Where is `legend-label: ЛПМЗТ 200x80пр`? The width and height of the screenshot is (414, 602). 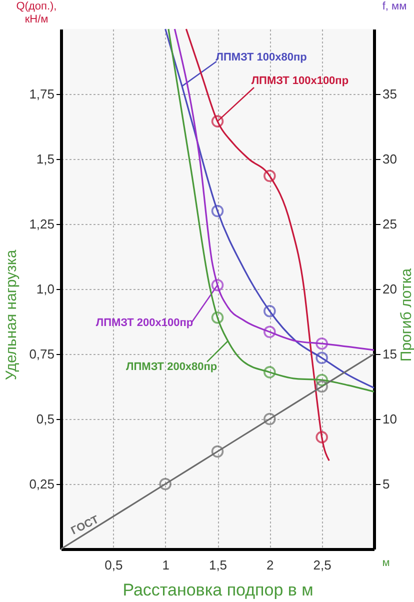
legend-label: ЛПМЗТ 200x80пр is located at coordinates (172, 367).